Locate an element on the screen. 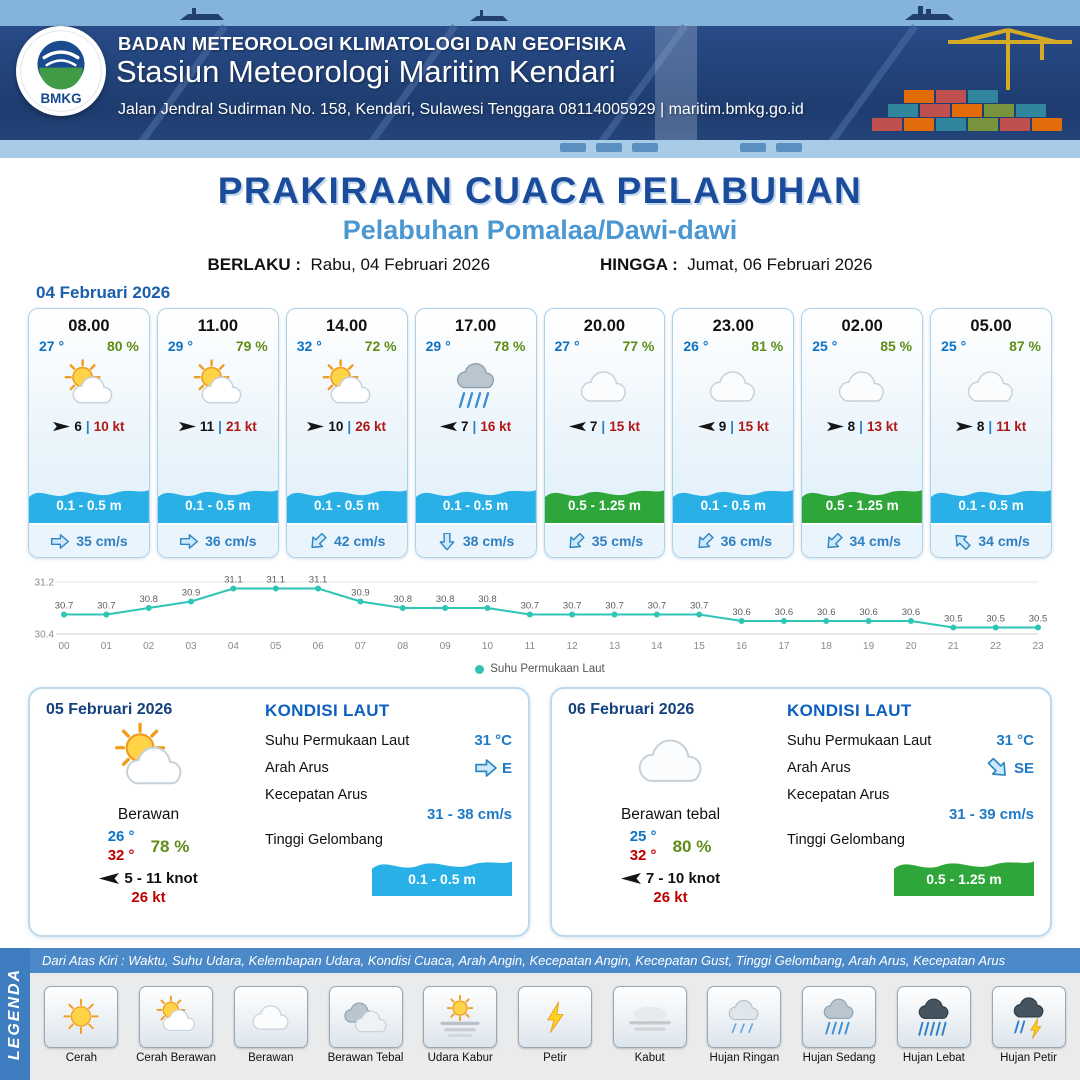  air-temp: 25 ° is located at coordinates (825, 346).